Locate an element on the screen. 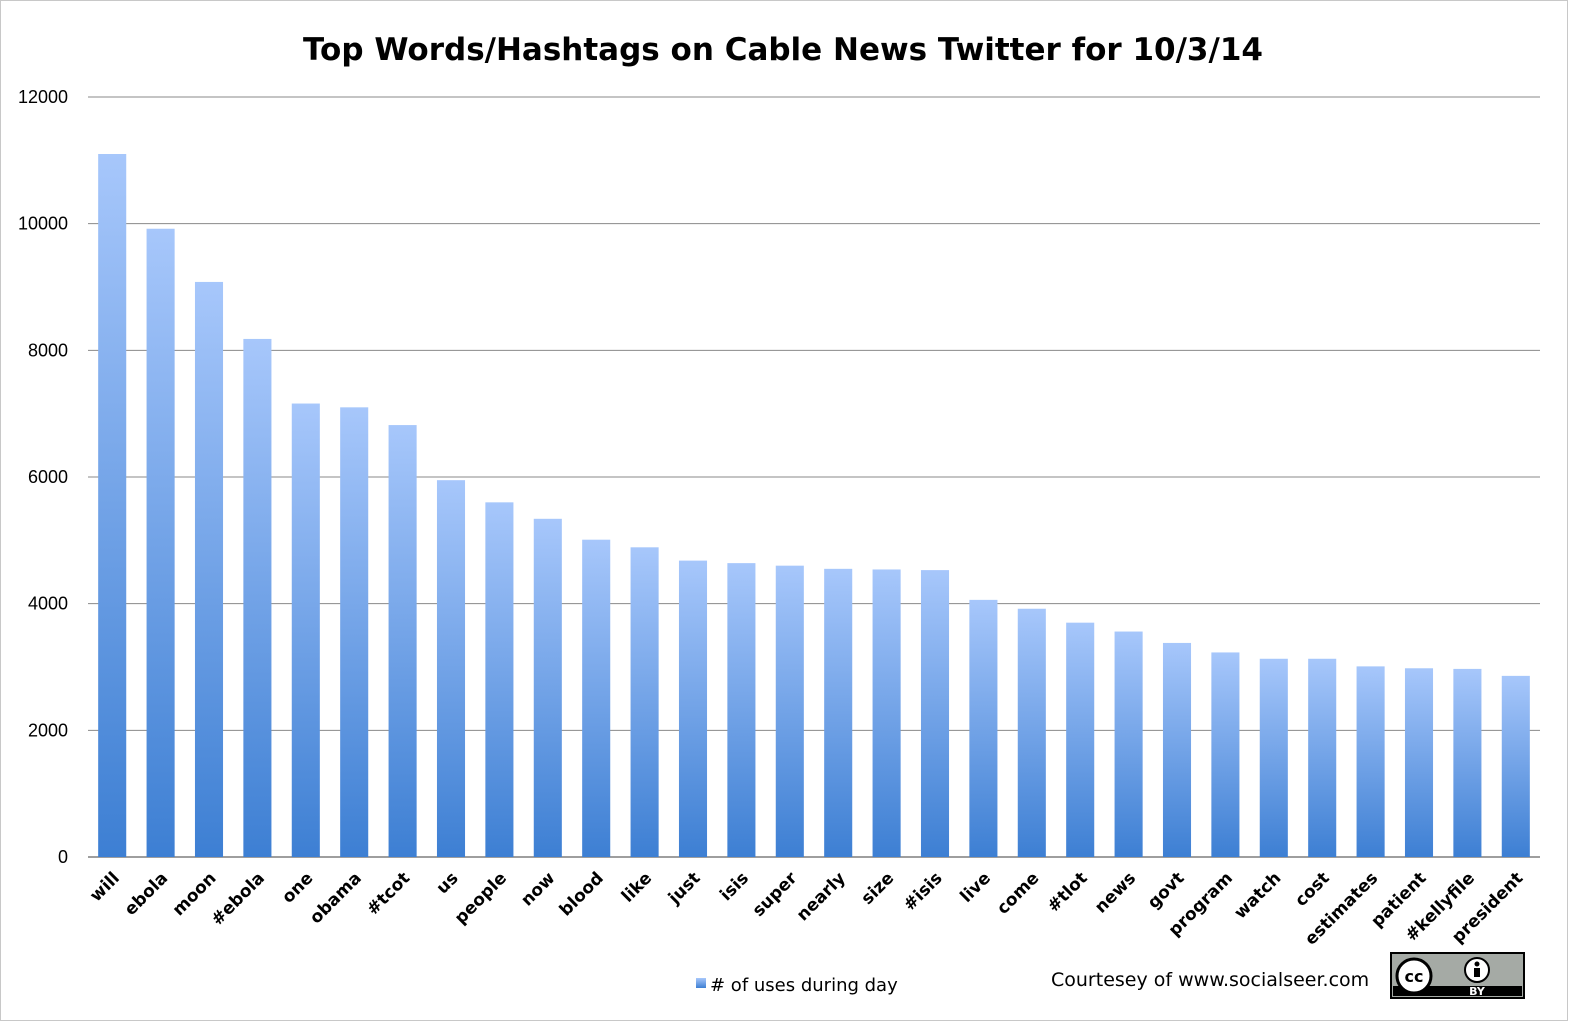 The height and width of the screenshot is (1023, 1570). y-tick-label: 4000 is located at coordinates (48, 604).